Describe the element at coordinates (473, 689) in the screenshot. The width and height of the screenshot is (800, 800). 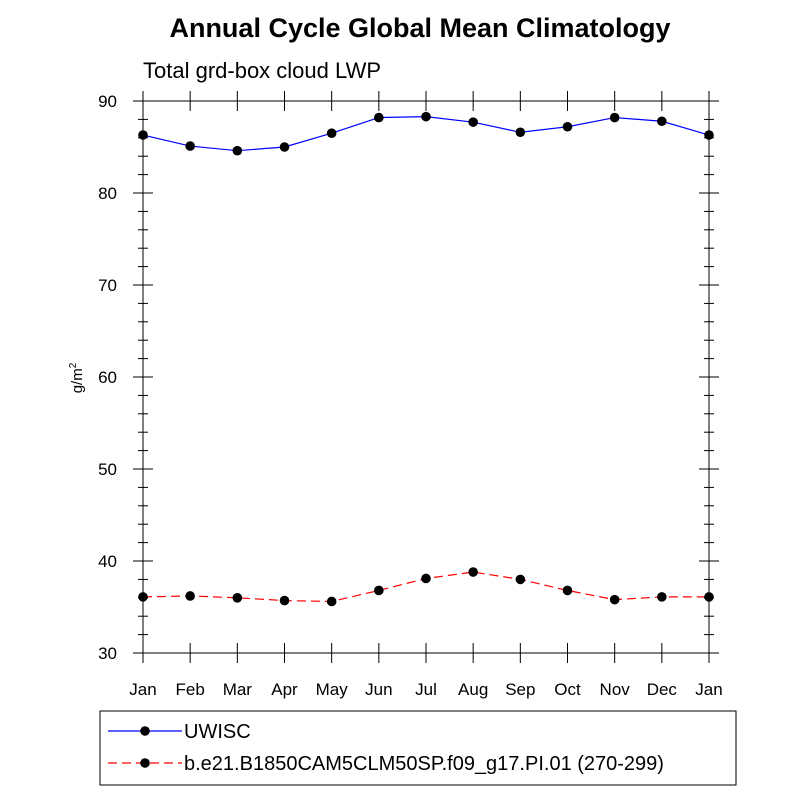
I see `x-tick-label: Aug` at that location.